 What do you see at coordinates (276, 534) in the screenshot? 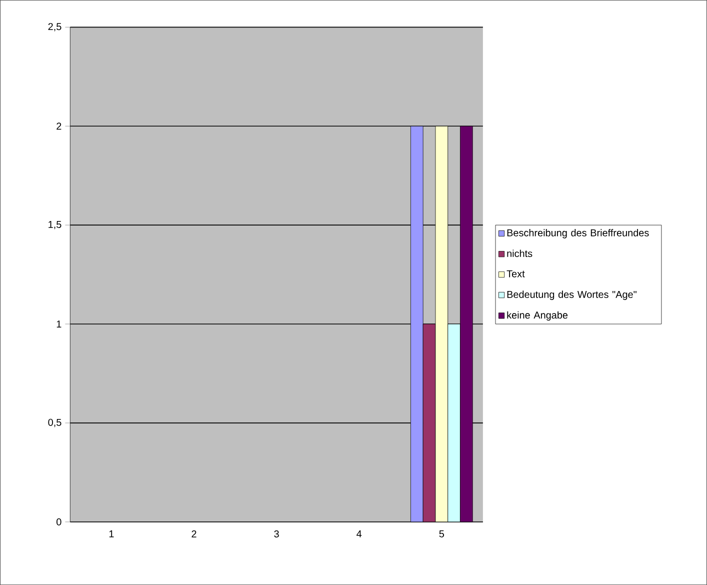
I see `x-tick-label: 3` at bounding box center [276, 534].